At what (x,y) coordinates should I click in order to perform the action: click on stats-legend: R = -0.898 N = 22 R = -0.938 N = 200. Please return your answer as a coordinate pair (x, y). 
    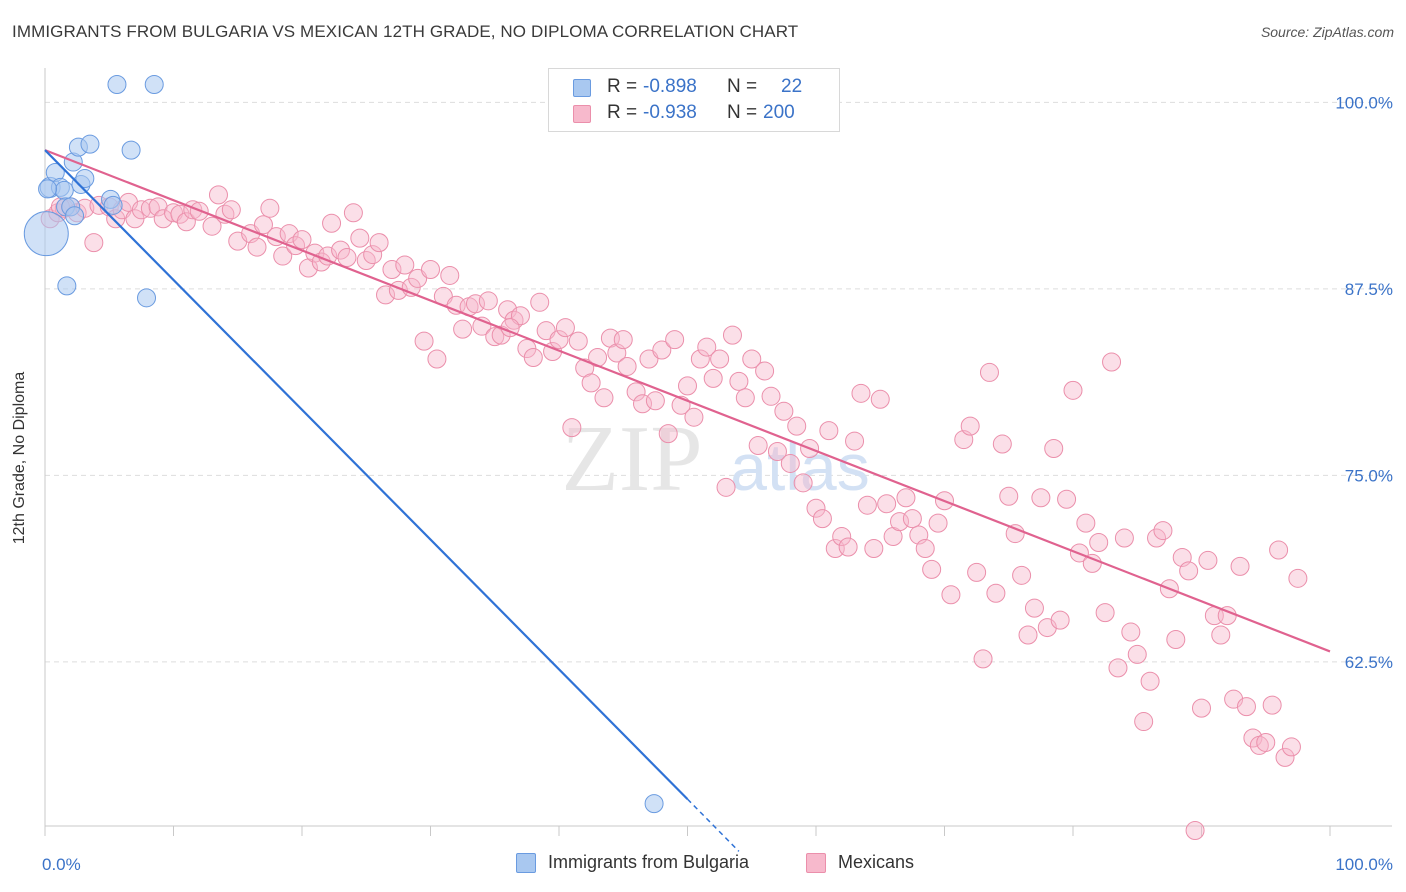
    Looking at the image, I should click on (694, 100).